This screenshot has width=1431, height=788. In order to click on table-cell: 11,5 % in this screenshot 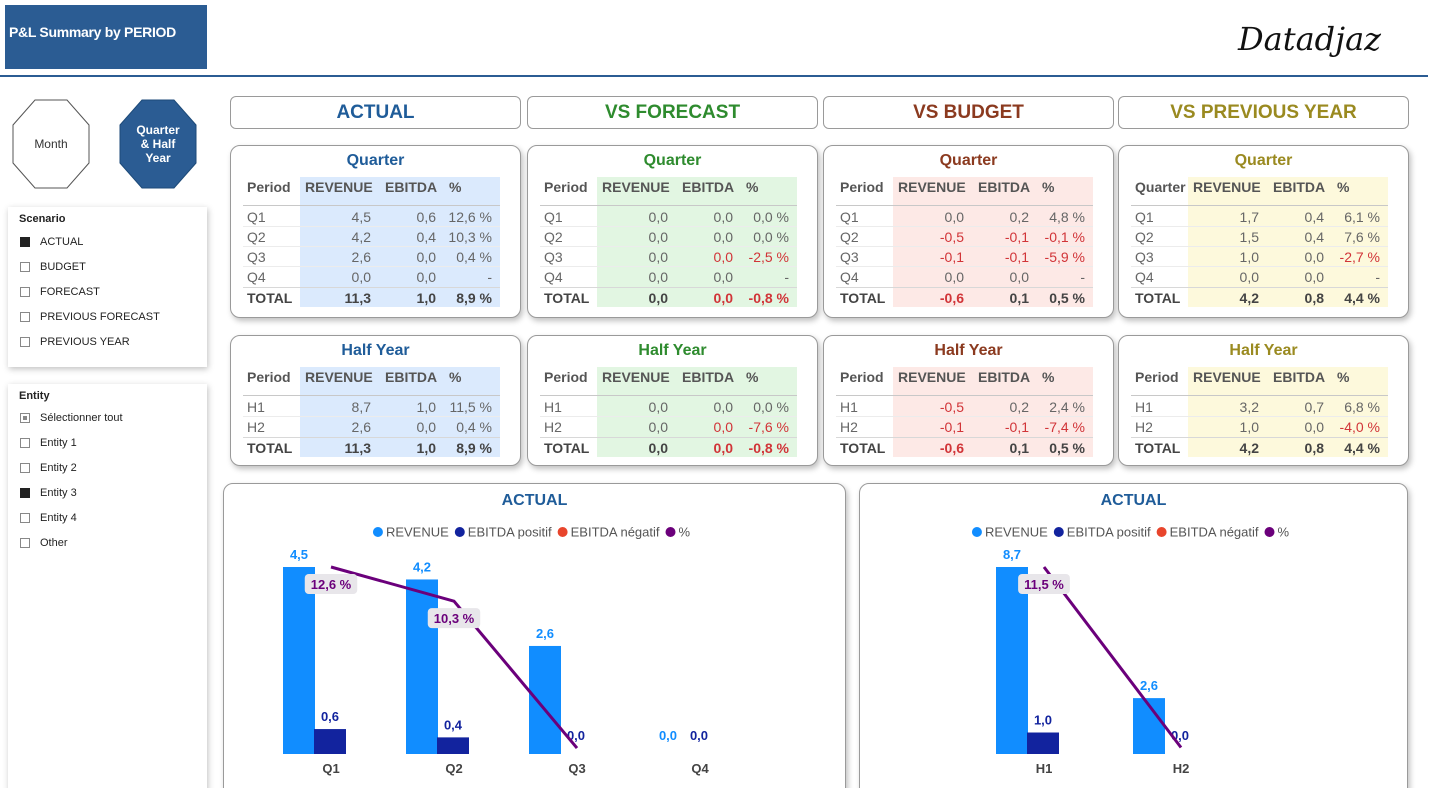, I will do `click(470, 407)`.